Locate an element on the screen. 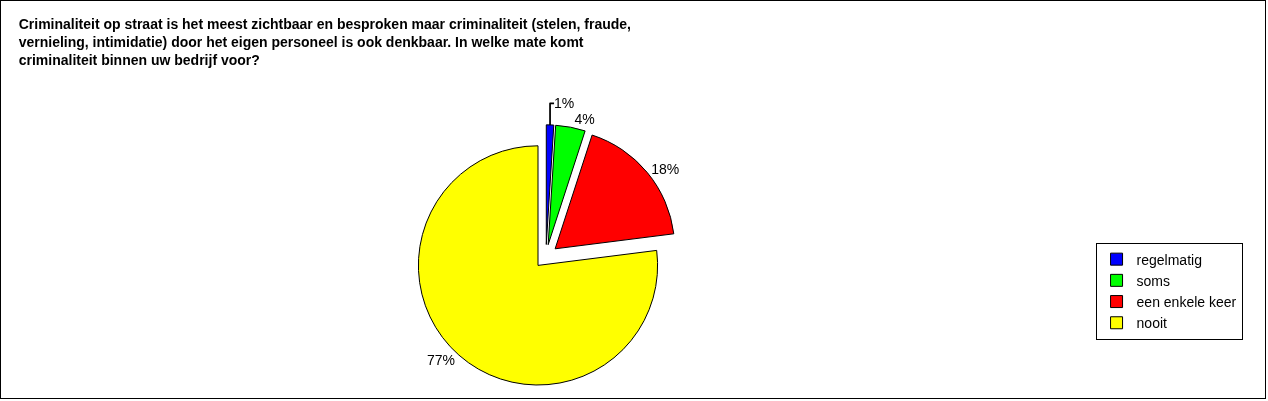 The width and height of the screenshot is (1268, 401). legend-label: soms is located at coordinates (1153, 280).